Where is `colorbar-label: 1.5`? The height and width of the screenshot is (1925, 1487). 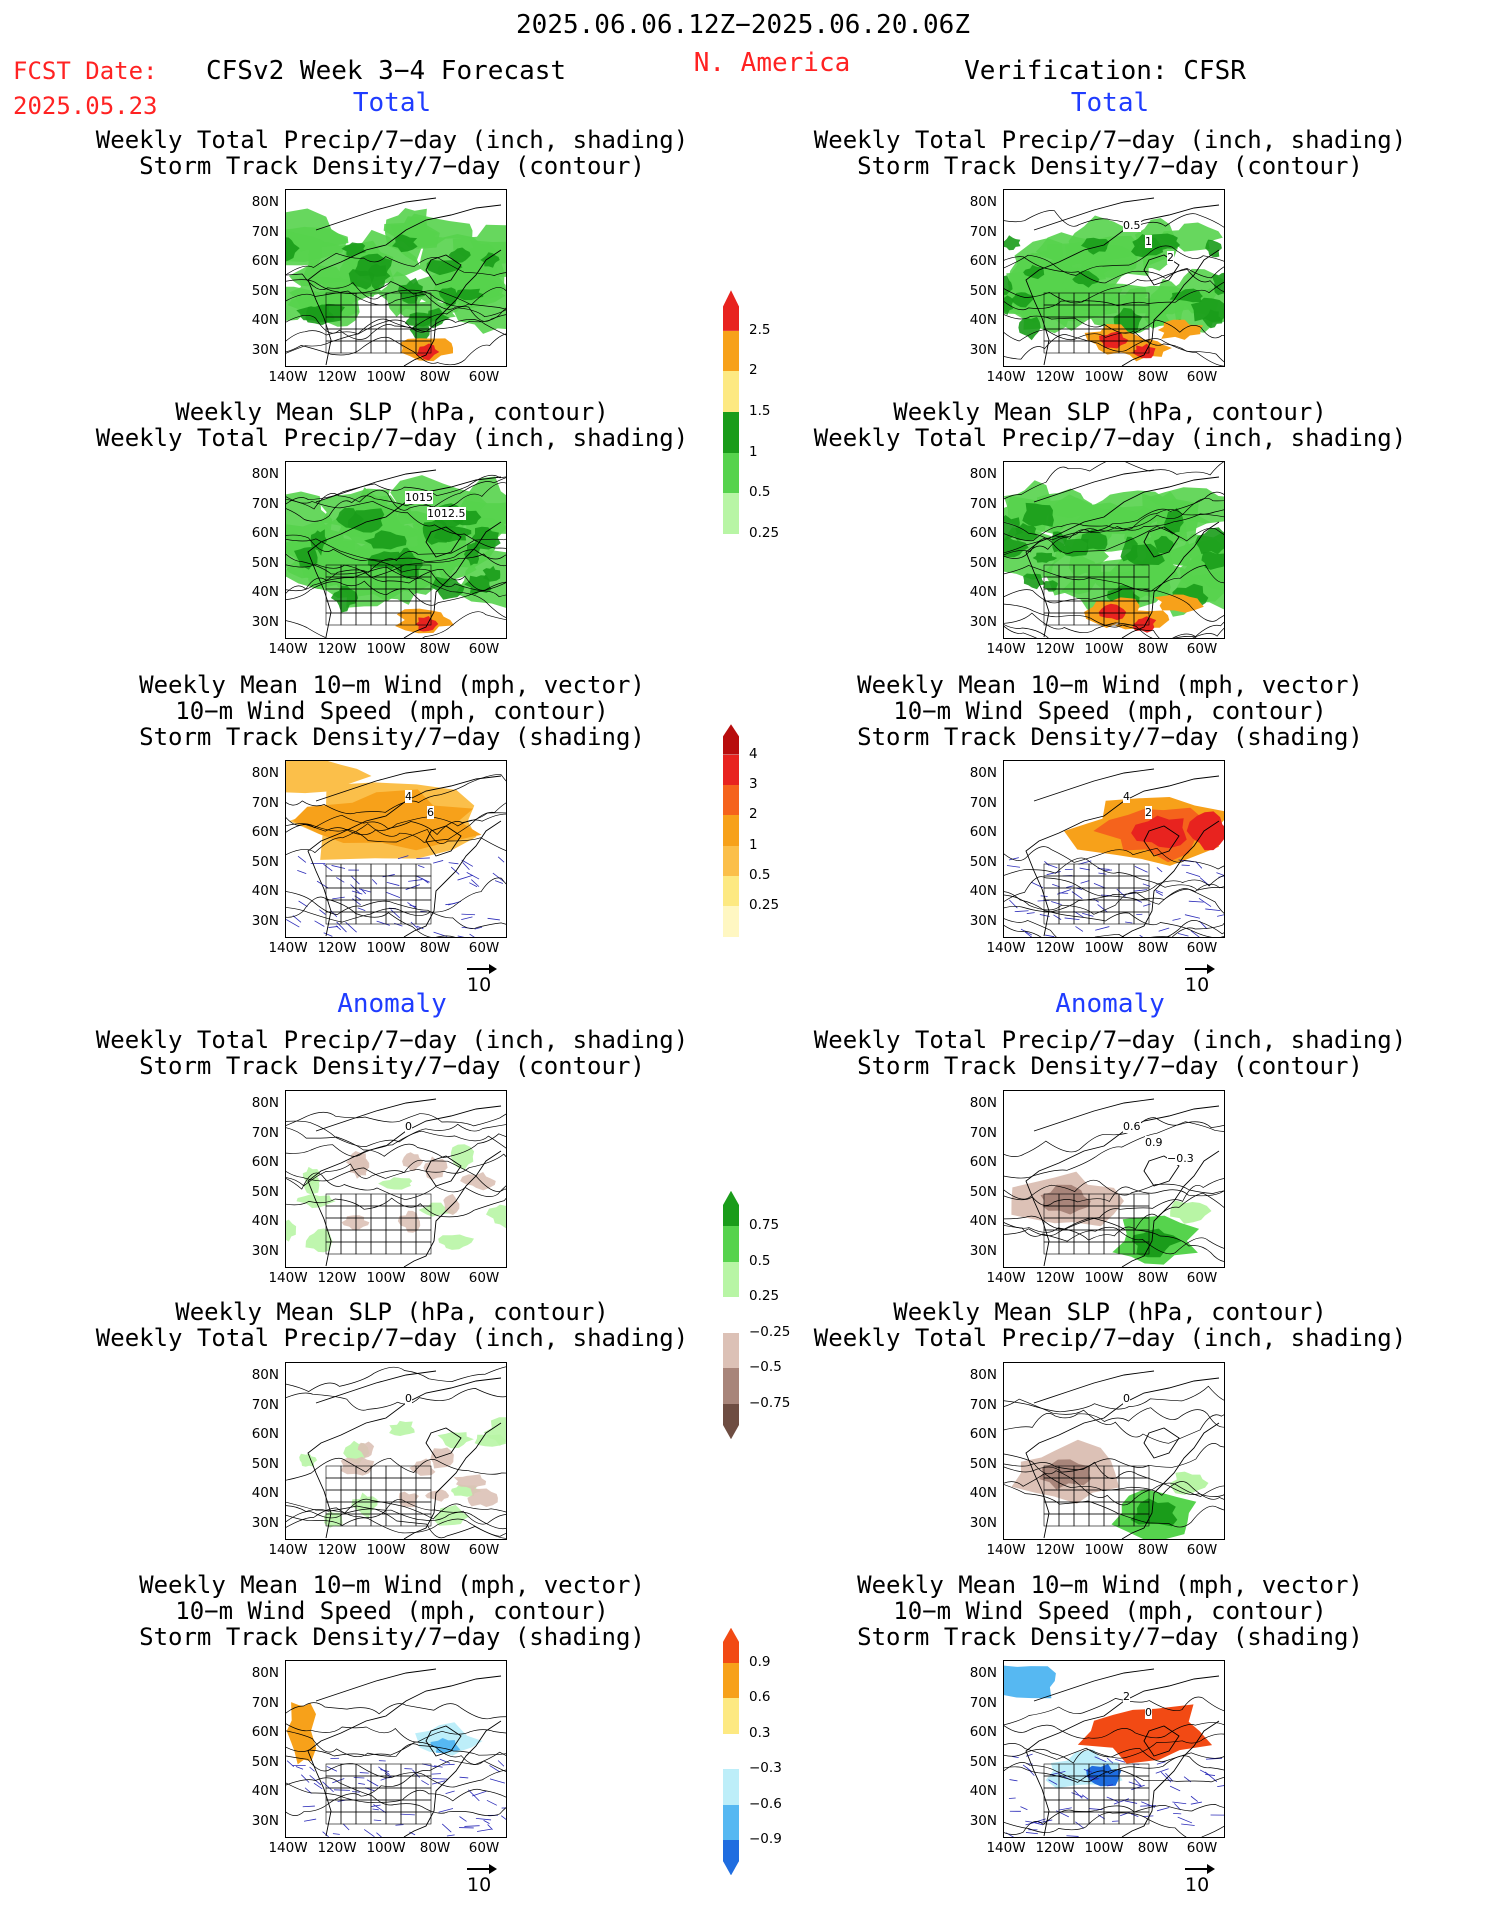 colorbar-label: 1.5 is located at coordinates (760, 411).